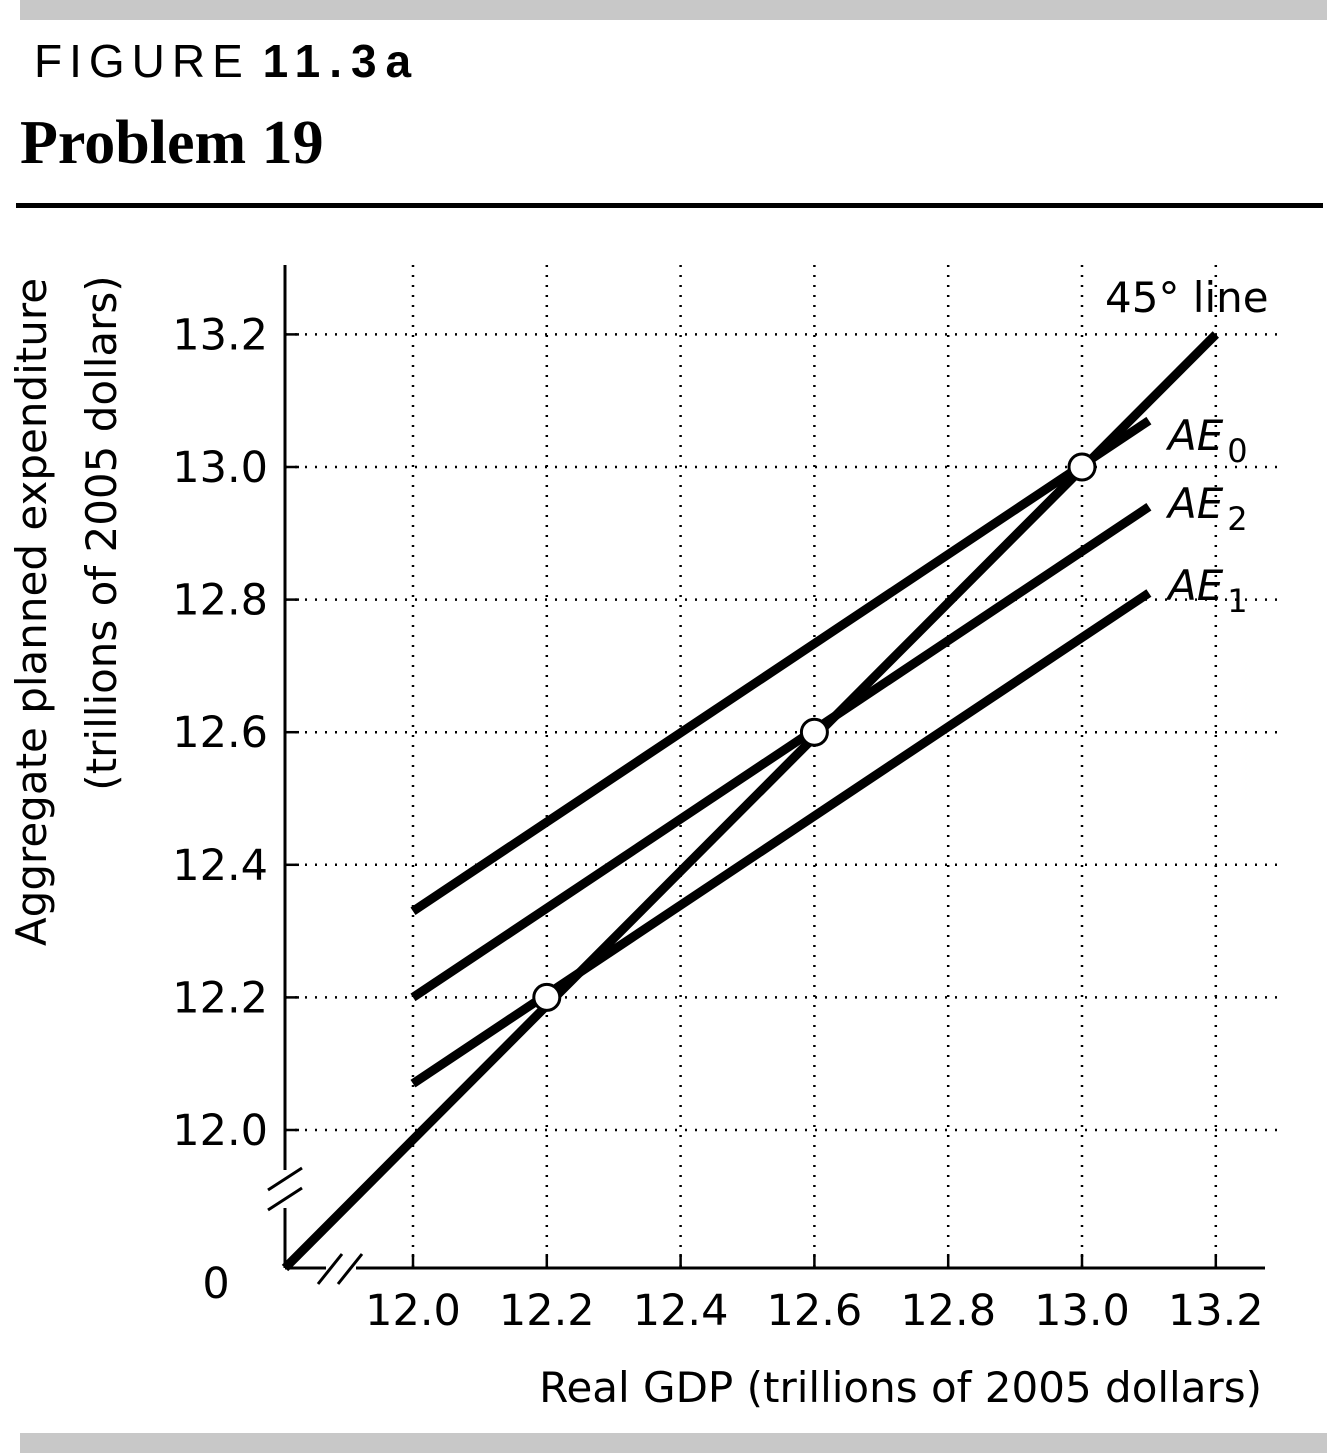 This screenshot has width=1327, height=1453. I want to click on series-label: 45° line, so click(1187, 297).